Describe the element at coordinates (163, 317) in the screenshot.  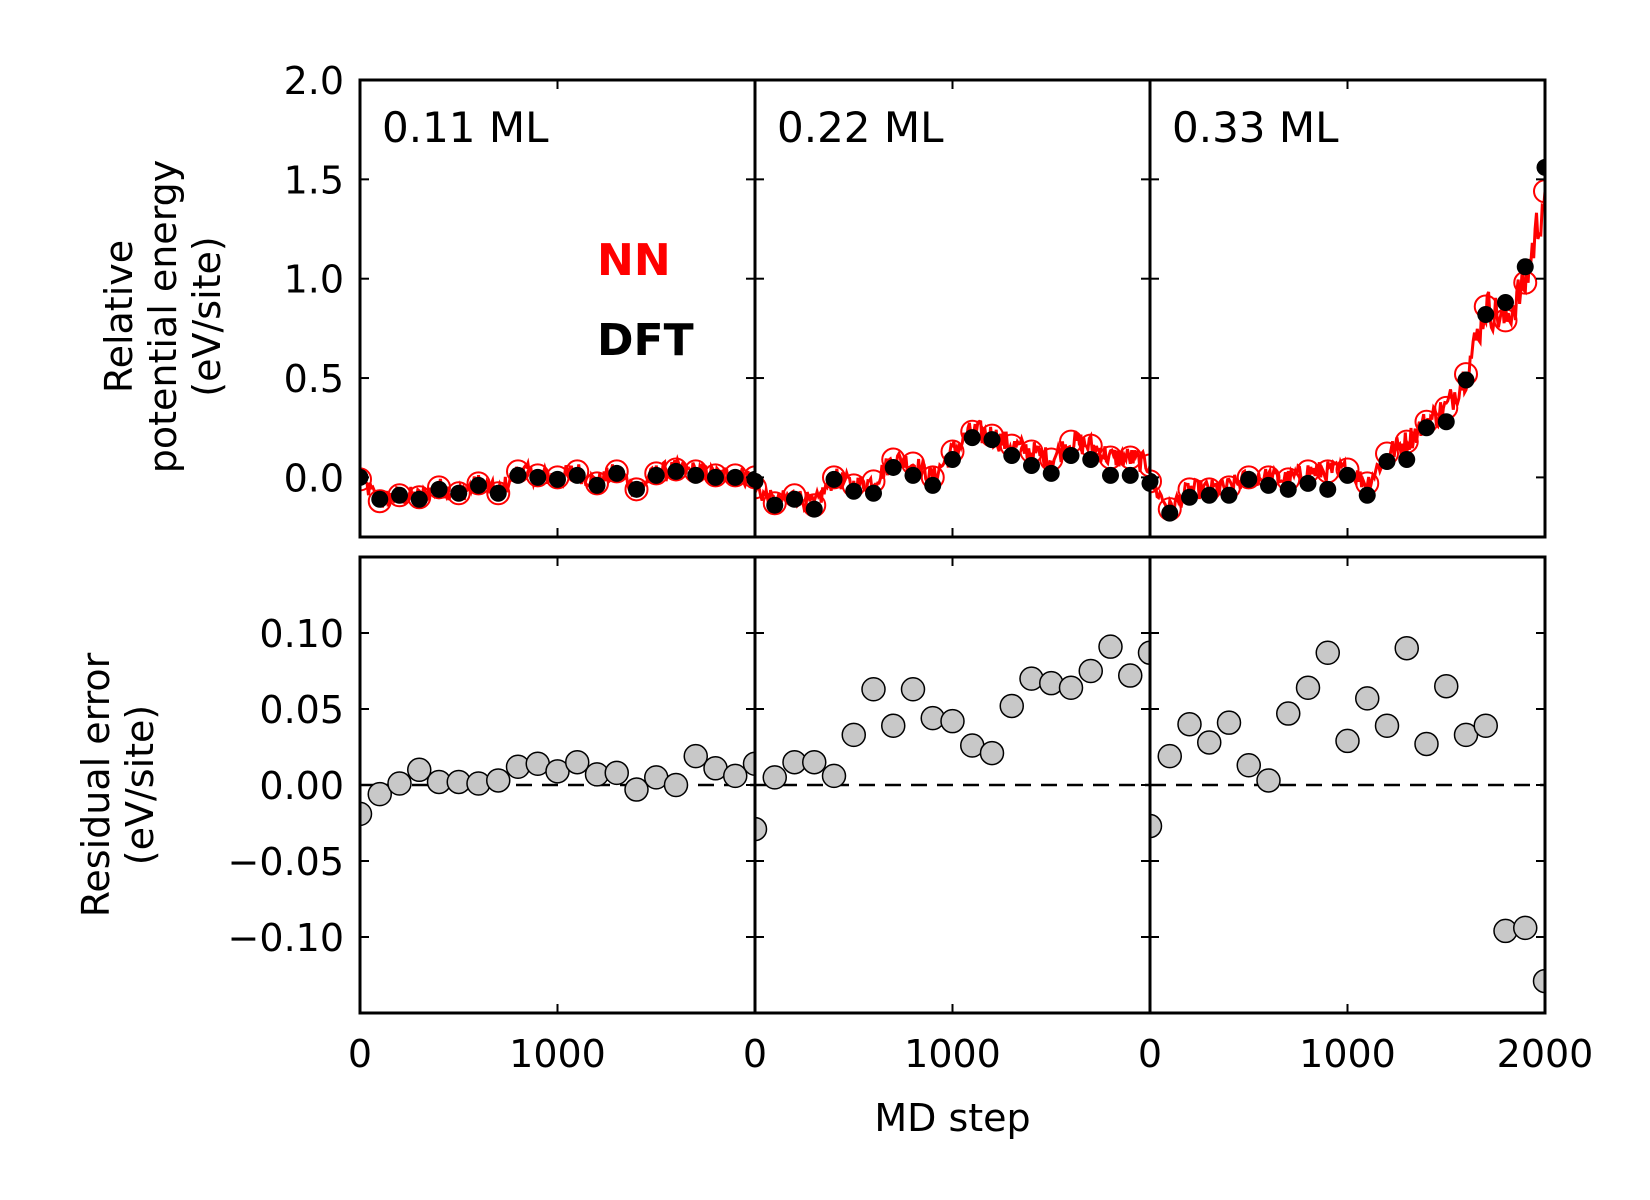
I see `energy-y-axis-title: Relative potential energy (eV/site)` at that location.